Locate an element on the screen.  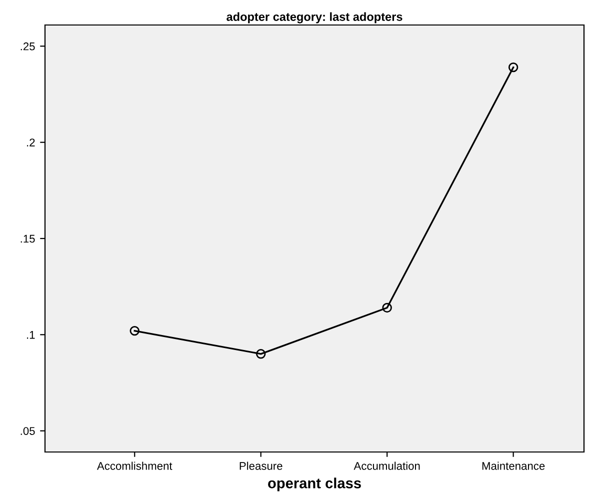
y-tick-label: .1 is located at coordinates (31, 335).